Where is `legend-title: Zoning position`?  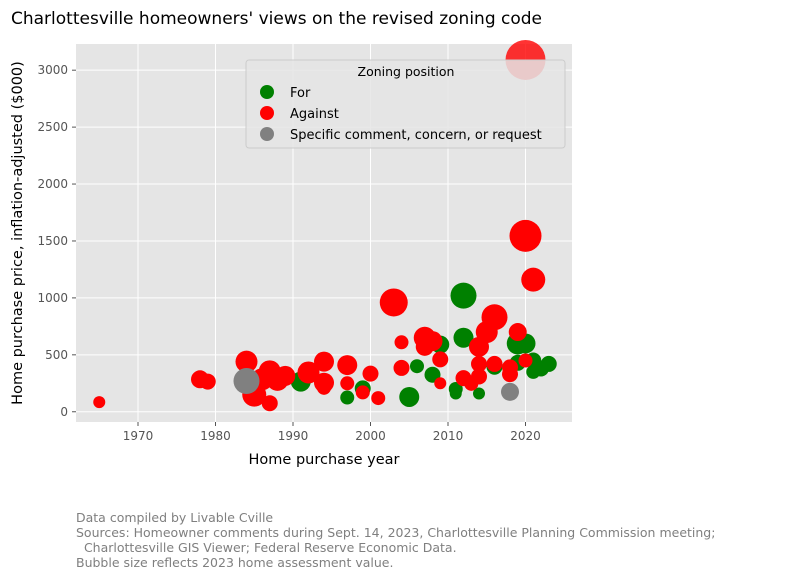
legend-title: Zoning position is located at coordinates (406, 71).